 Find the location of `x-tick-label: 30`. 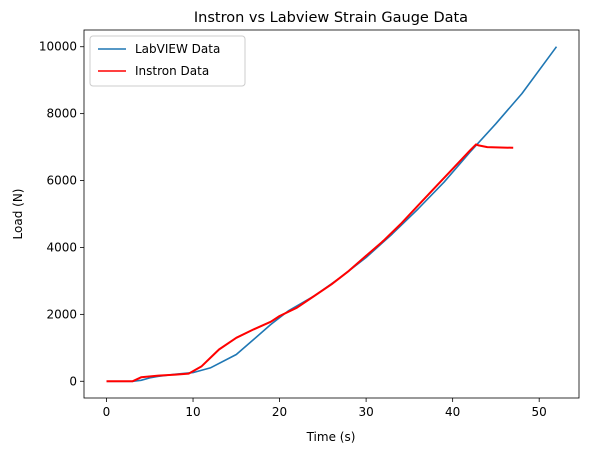

x-tick-label: 30 is located at coordinates (365, 412).